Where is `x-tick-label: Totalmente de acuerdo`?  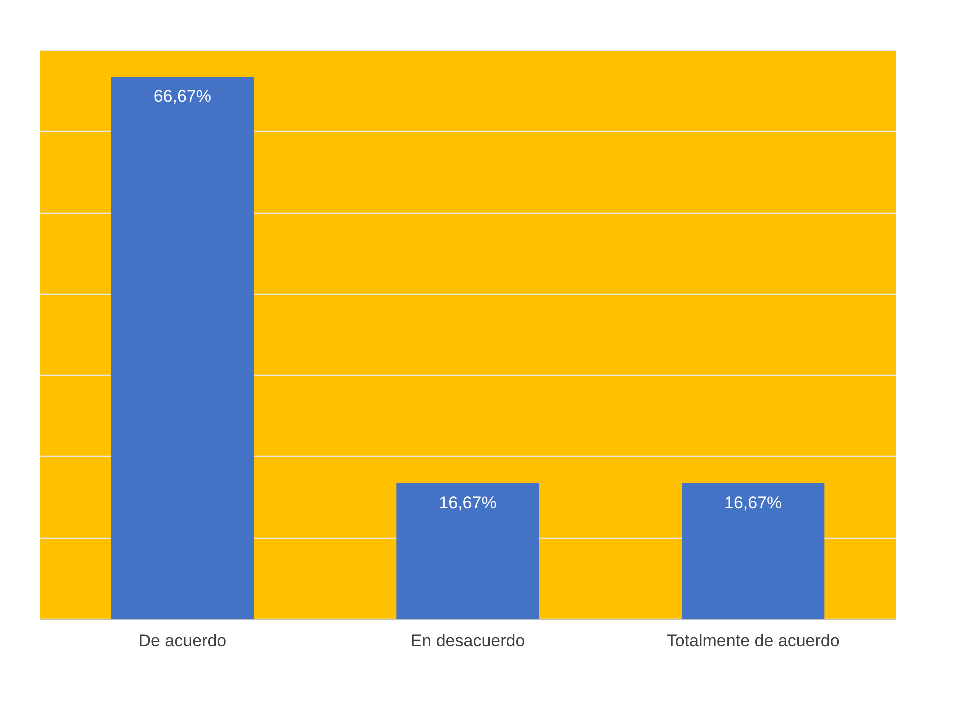 x-tick-label: Totalmente de acuerdo is located at coordinates (753, 641).